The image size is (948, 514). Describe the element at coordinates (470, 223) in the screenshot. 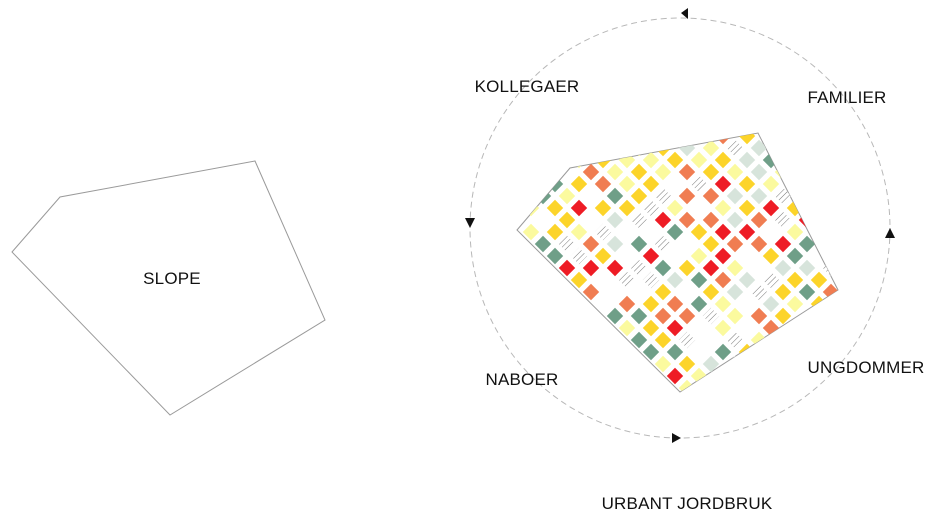

I see `arrow-left-icon` at that location.